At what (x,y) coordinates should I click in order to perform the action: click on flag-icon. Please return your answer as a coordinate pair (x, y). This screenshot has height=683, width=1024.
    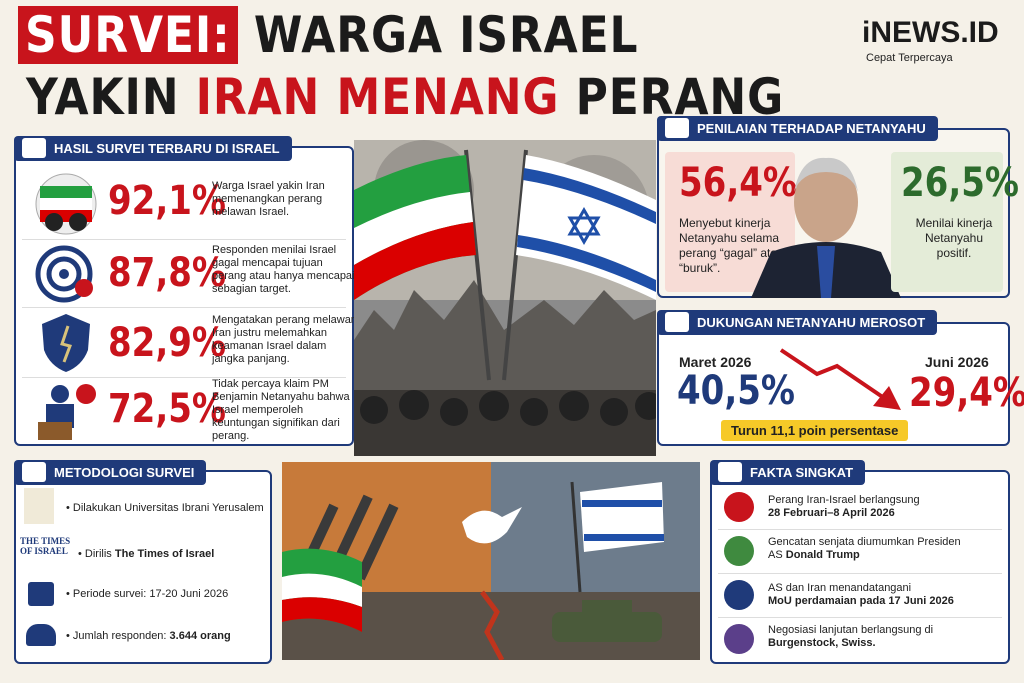
    Looking at the image, I should click on (66, 204).